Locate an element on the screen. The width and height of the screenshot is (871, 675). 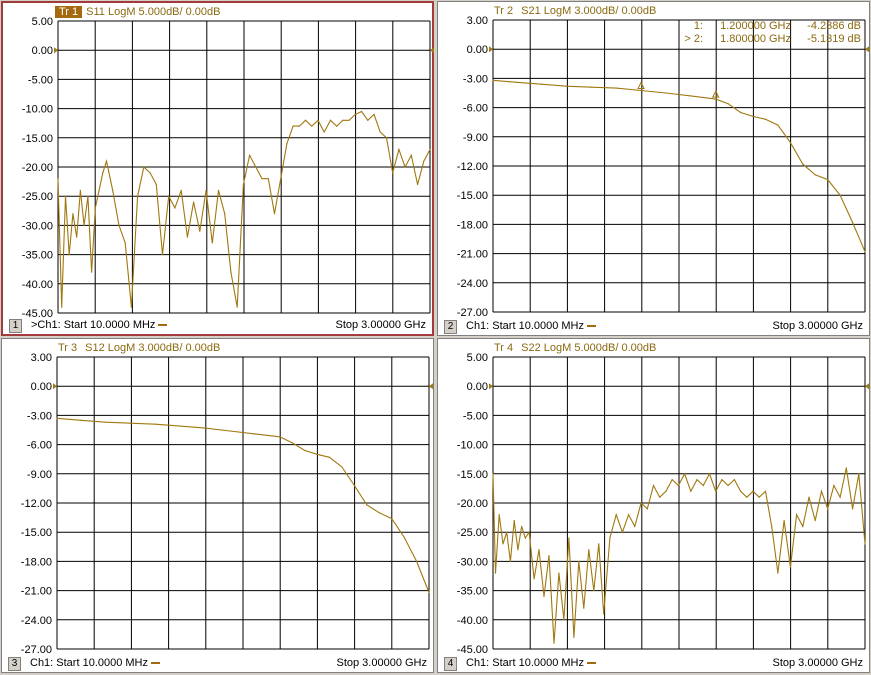
trace-header: Tr 3 S12 LogM 3.000dB/ 0.00dB is located at coordinates (137, 348).